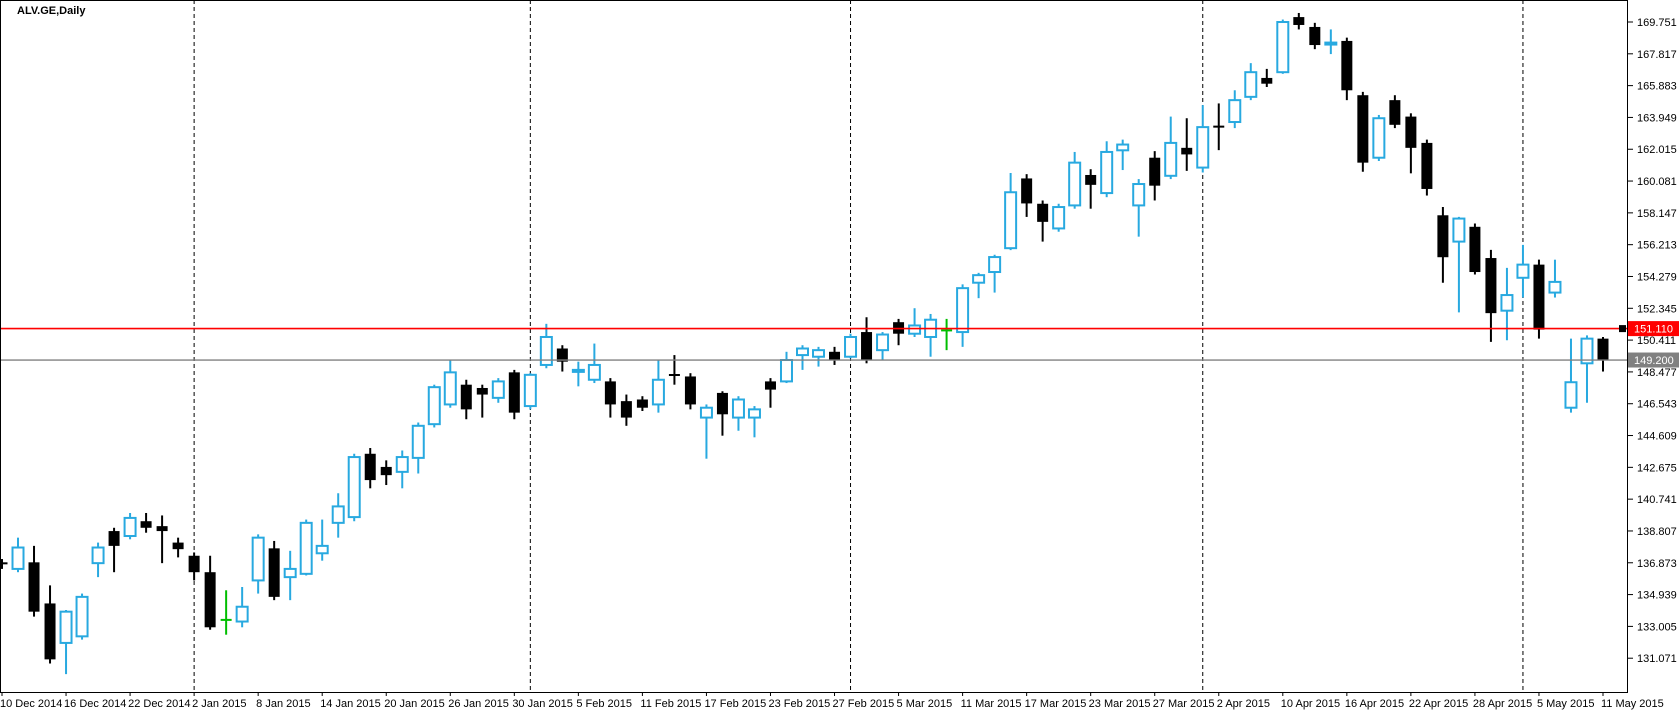 The width and height of the screenshot is (1679, 713). Describe the element at coordinates (1374, 704) in the screenshot. I see `x-axis-date-label: 16 Apr 2015` at that location.